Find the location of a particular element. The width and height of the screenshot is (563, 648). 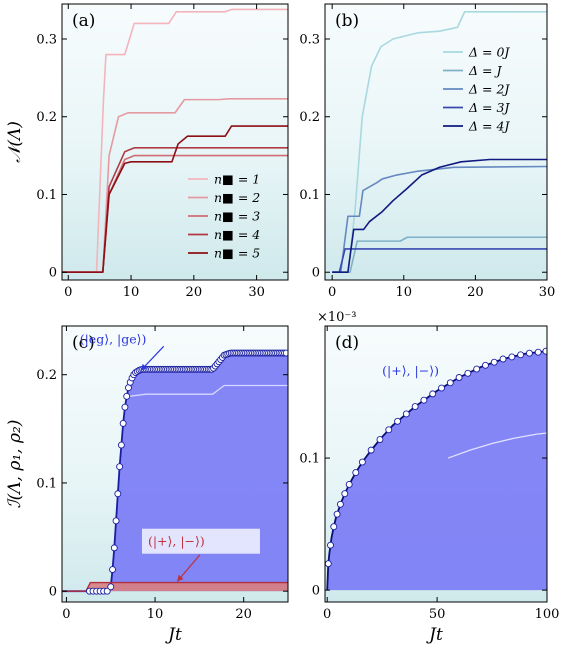

panel-a-ytick-label: 0 is located at coordinates (53, 273).